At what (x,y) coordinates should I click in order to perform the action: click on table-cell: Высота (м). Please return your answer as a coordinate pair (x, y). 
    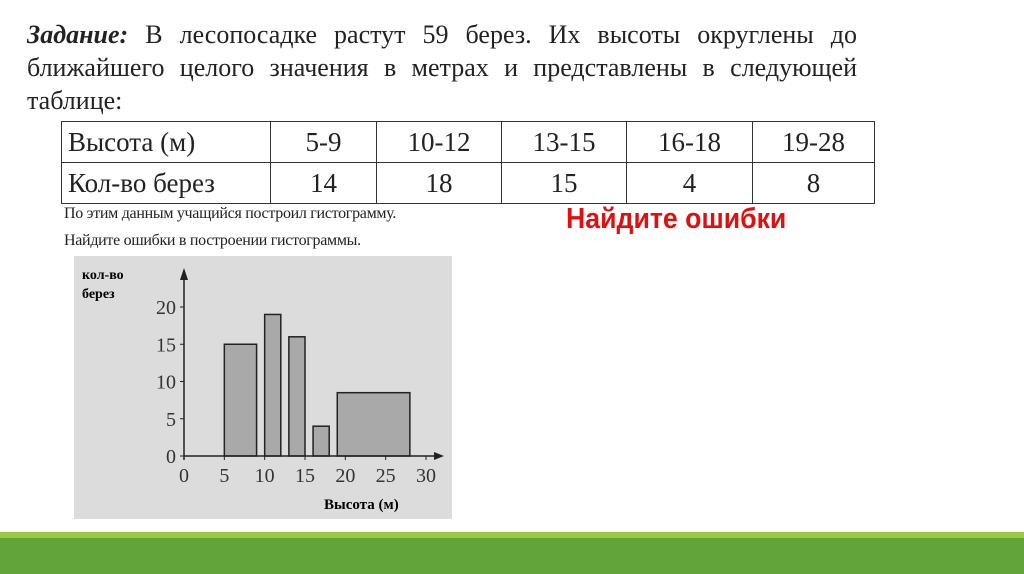
    Looking at the image, I should click on (166, 142).